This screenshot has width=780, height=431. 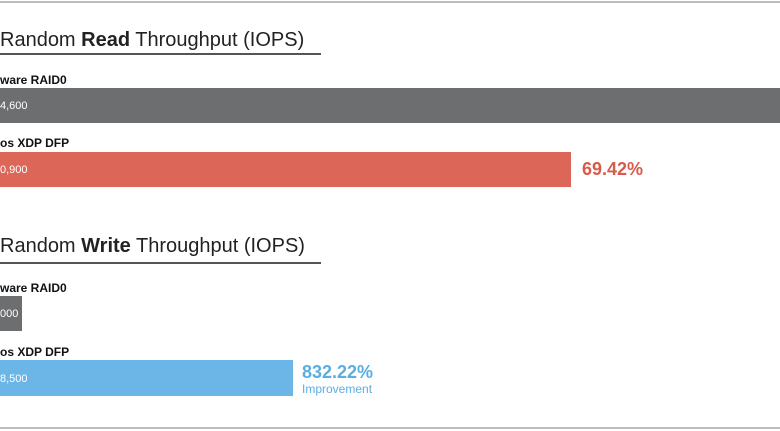 What do you see at coordinates (14, 106) in the screenshot?
I see `bar-value: 4,600` at bounding box center [14, 106].